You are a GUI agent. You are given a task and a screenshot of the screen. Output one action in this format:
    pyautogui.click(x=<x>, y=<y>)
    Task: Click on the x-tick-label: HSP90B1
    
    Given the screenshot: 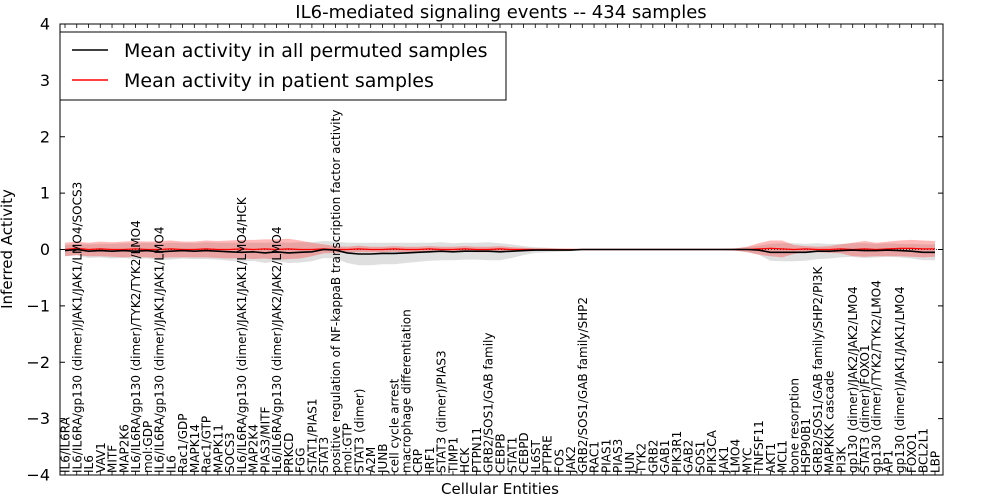 What is the action you would take?
    pyautogui.click(x=806, y=445)
    